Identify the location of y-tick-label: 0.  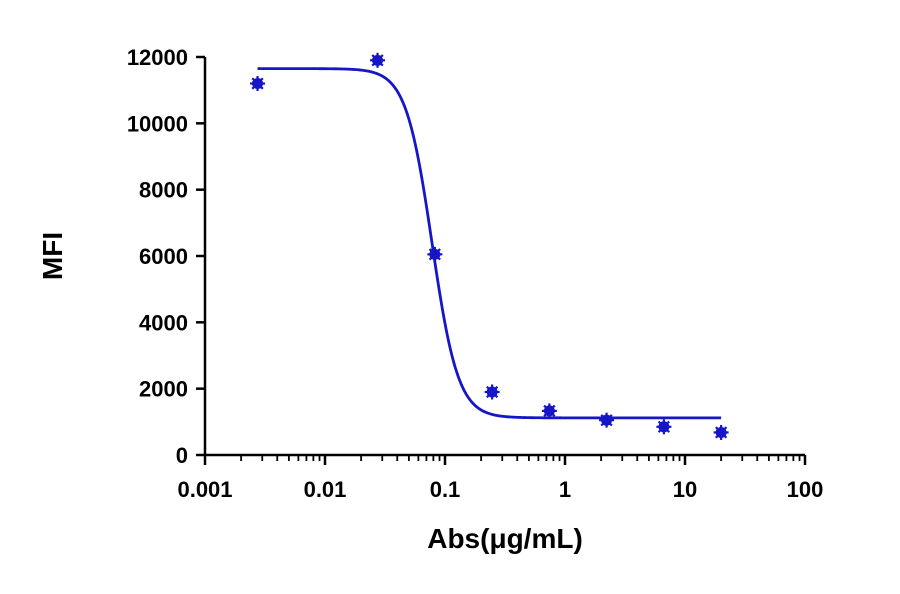
(182, 455).